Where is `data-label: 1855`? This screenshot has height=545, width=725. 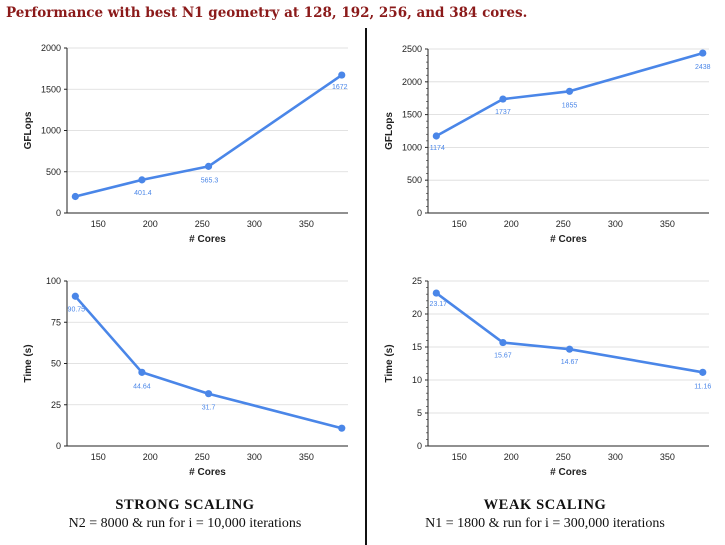
data-label: 1855 is located at coordinates (570, 105).